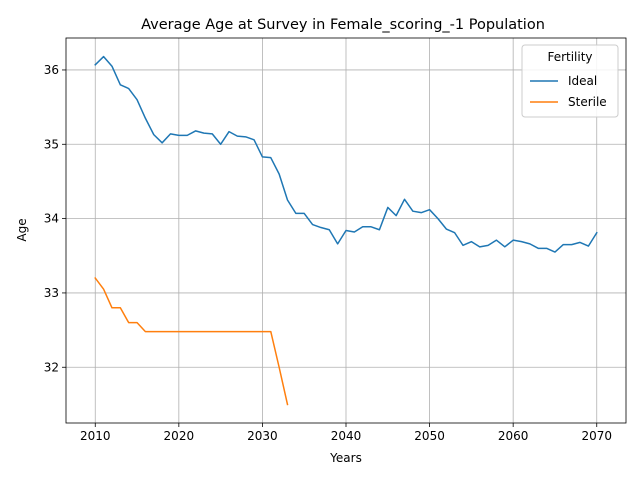 The height and width of the screenshot is (480, 640). I want to click on legend: Fertility Ideal Sterile, so click(570, 81).